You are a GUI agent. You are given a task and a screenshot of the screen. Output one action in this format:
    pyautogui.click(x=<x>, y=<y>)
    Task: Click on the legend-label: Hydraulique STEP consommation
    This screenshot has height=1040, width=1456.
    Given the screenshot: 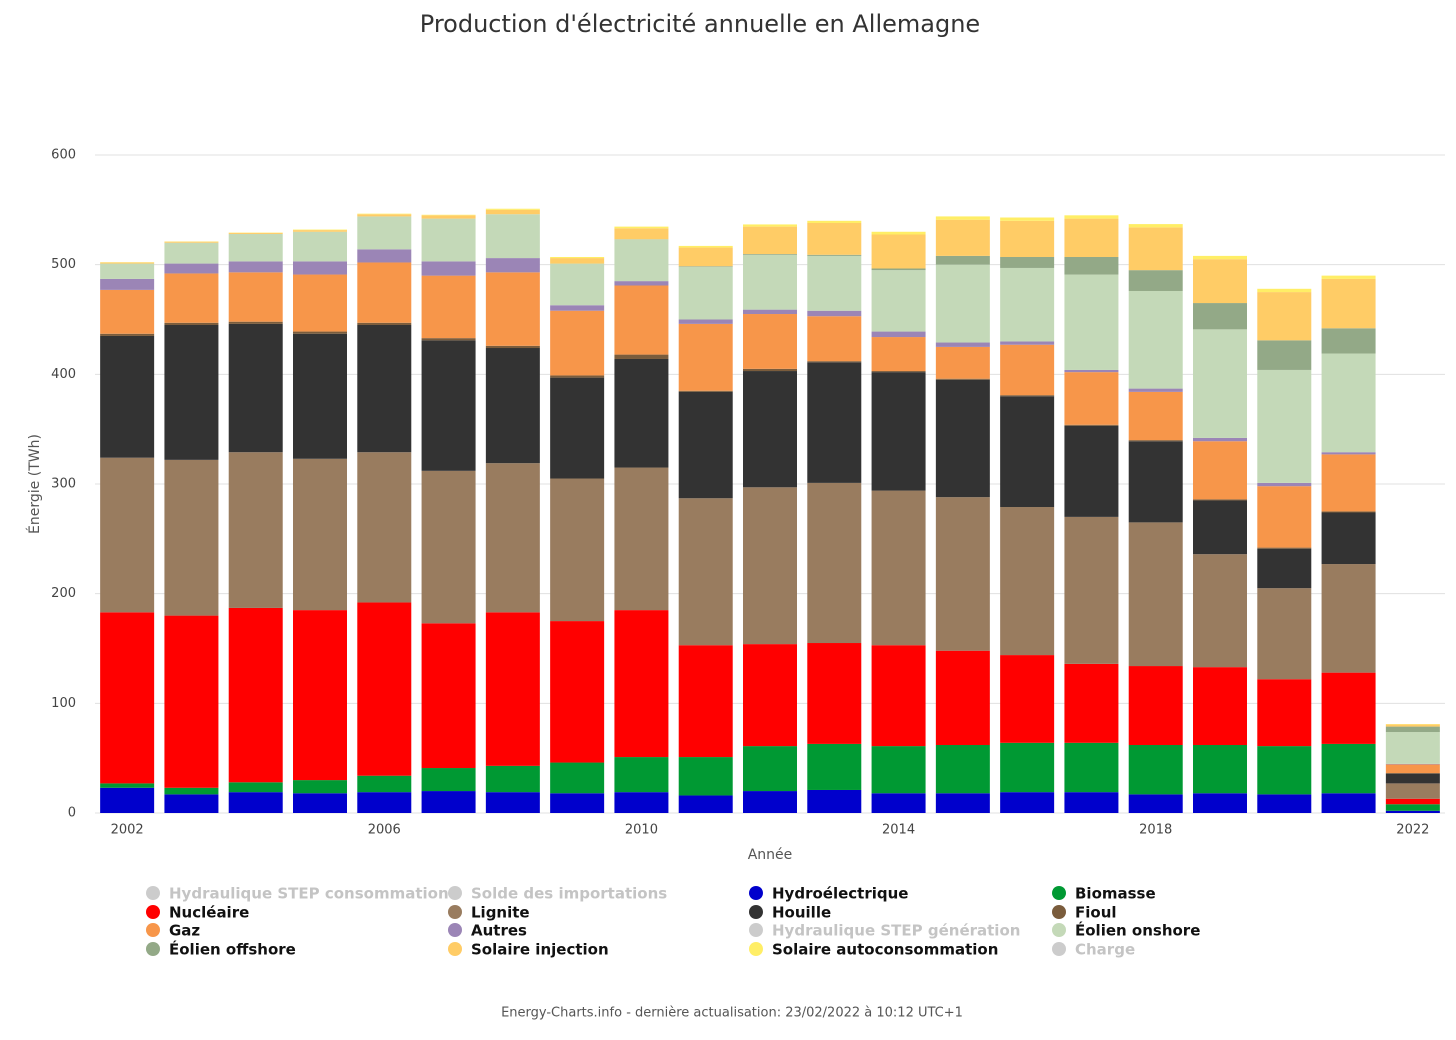 What is the action you would take?
    pyautogui.click(x=309, y=894)
    